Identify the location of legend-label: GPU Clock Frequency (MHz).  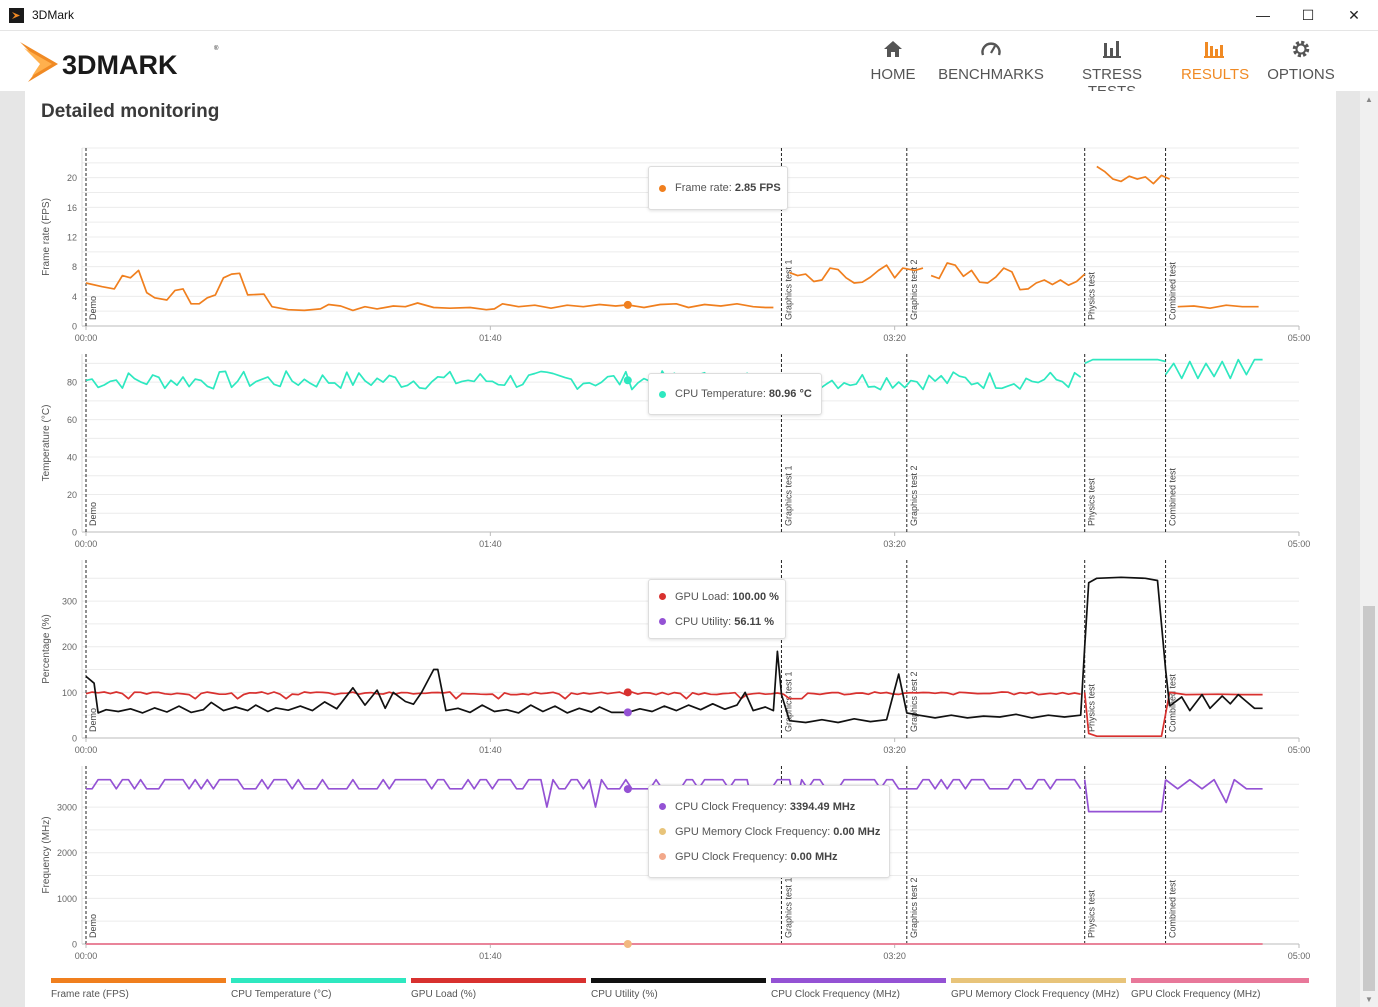
(1196, 994).